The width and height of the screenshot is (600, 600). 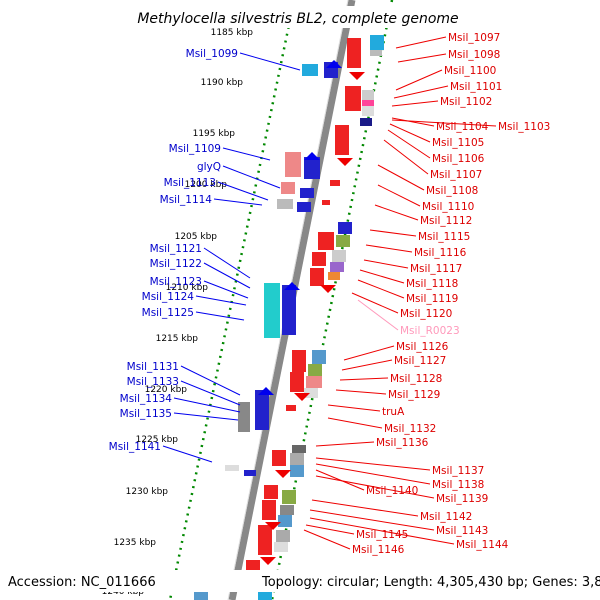 I want to click on gene-label: Msil_1141, so click(x=135, y=447).